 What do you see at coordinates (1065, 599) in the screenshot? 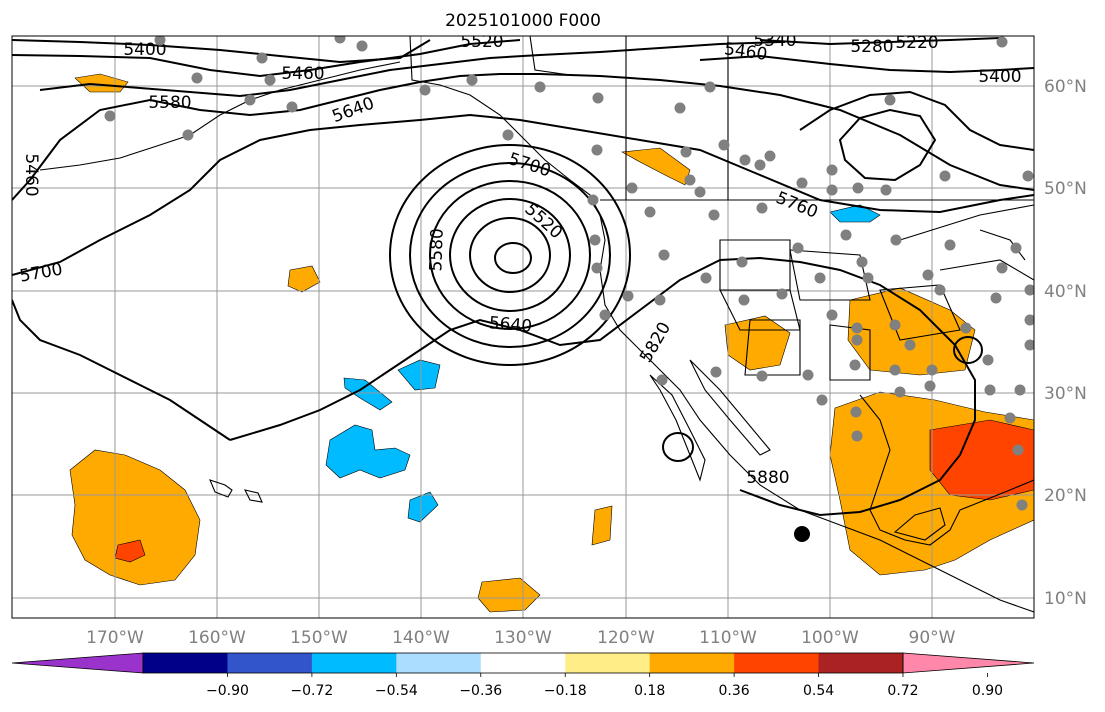
I see `lat-tick-label: 10°N` at bounding box center [1065, 599].